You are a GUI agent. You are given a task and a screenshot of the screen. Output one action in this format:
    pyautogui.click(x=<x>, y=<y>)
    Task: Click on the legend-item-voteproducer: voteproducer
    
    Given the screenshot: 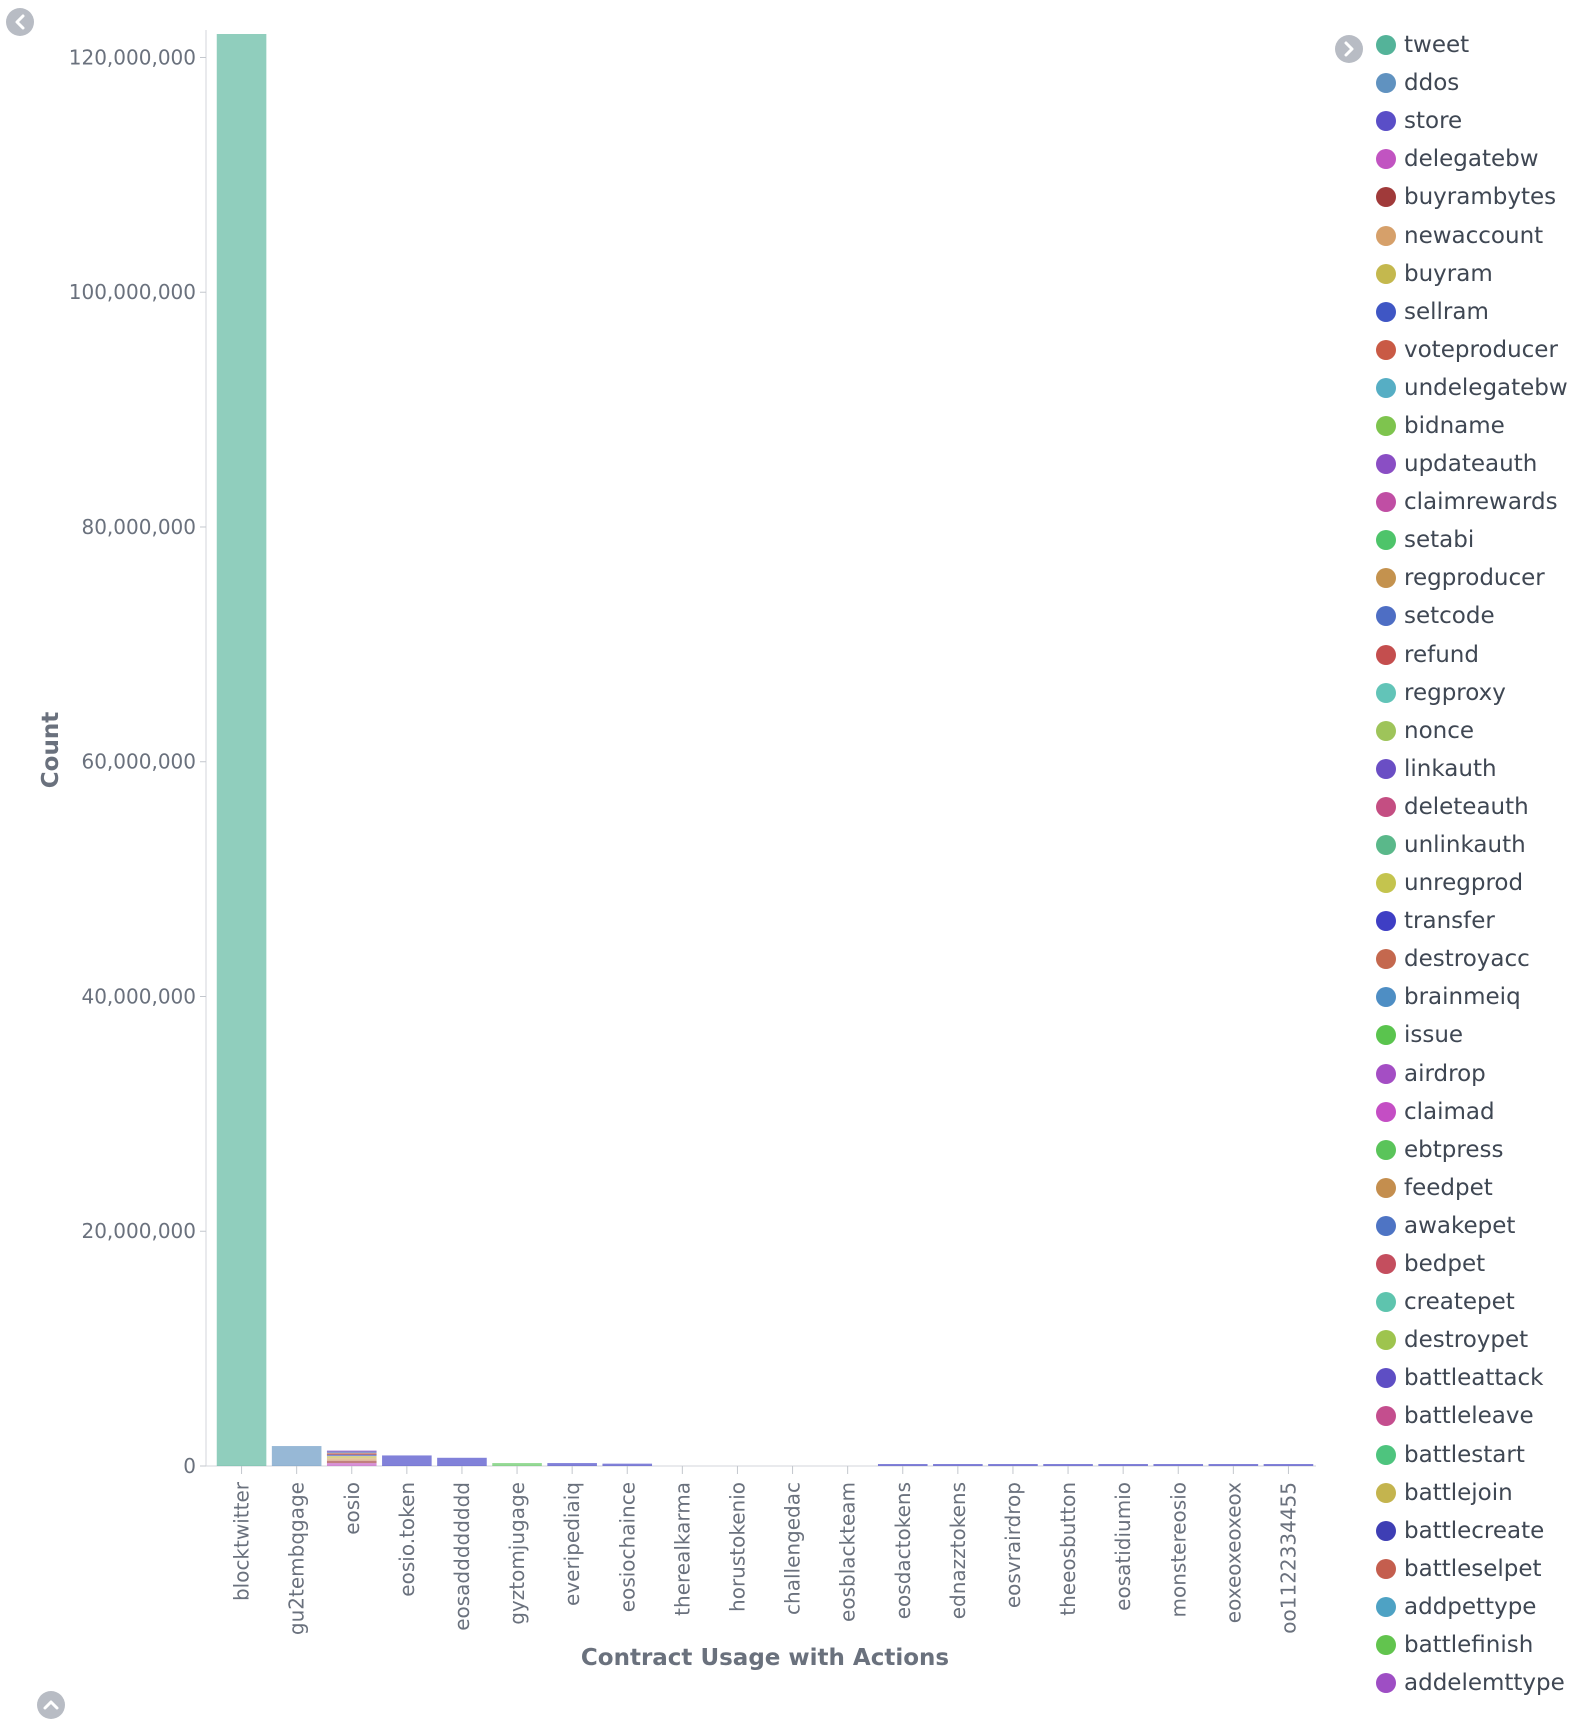 What is the action you would take?
    pyautogui.click(x=1479, y=350)
    